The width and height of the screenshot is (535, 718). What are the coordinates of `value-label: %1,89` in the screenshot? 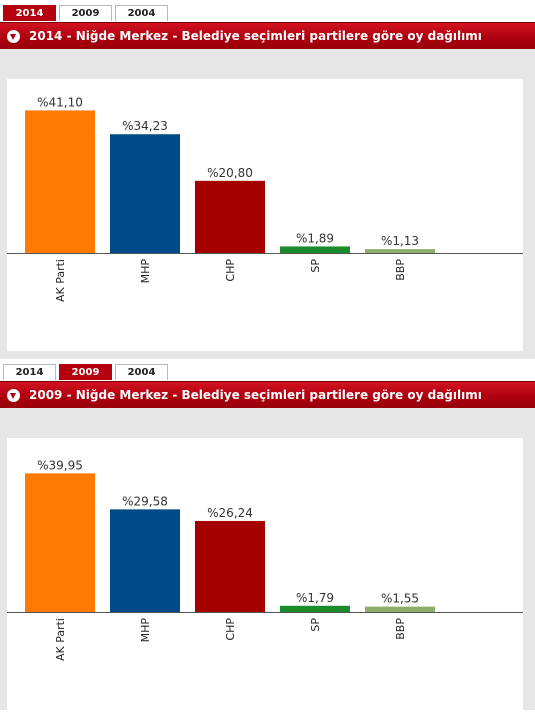 It's located at (315, 238).